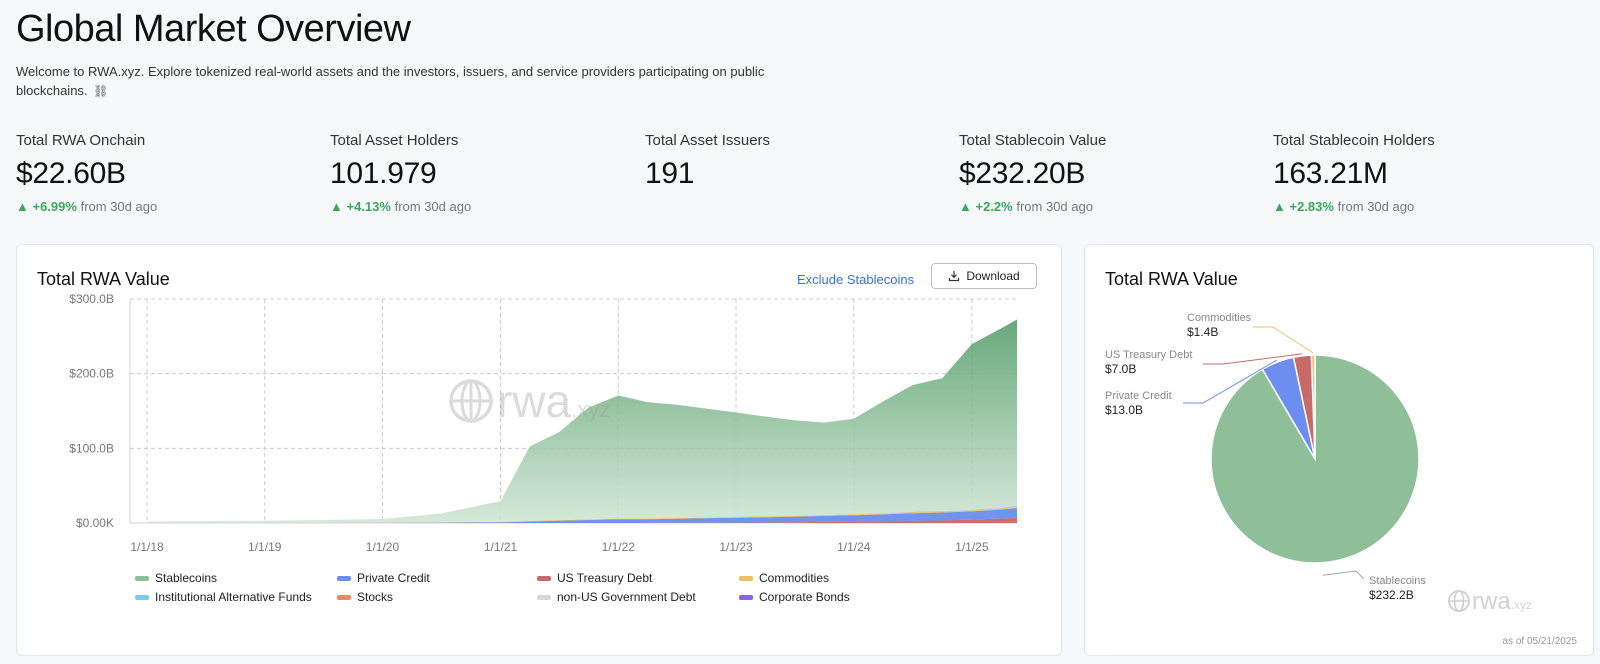 The height and width of the screenshot is (664, 1600). Describe the element at coordinates (854, 547) in the screenshot. I see `x-tick-label: 1/1/24` at that location.